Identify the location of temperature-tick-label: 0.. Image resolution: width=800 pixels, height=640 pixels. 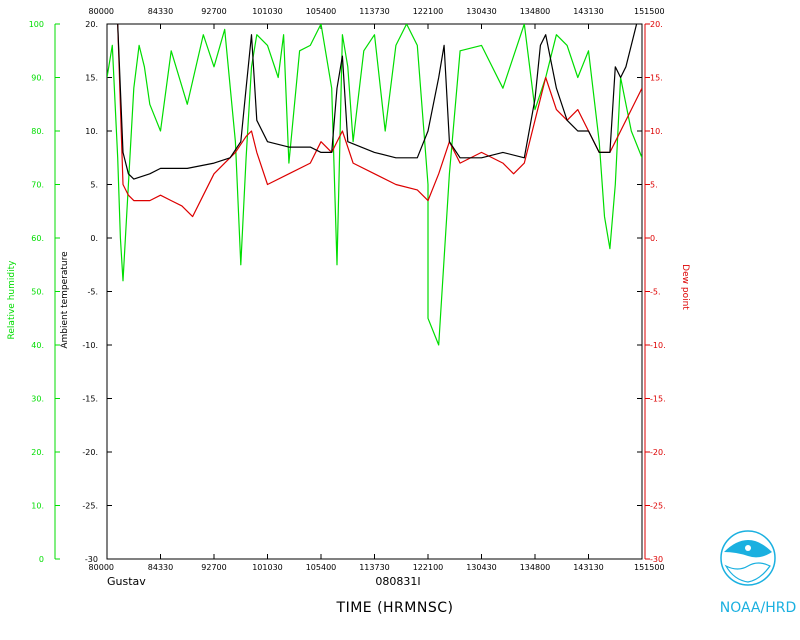
(94, 238).